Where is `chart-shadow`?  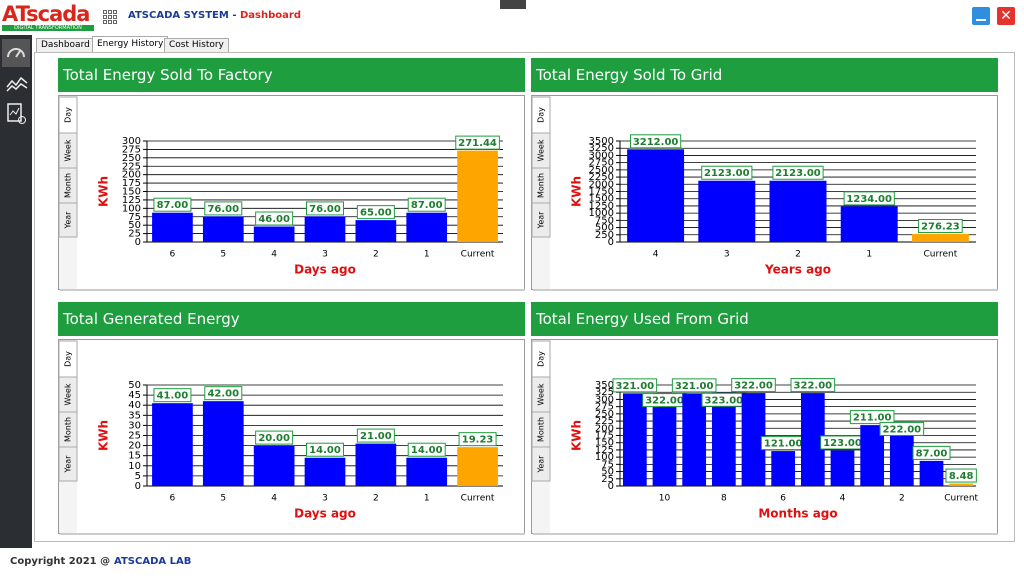
chart-shadow is located at coordinates (292, 290).